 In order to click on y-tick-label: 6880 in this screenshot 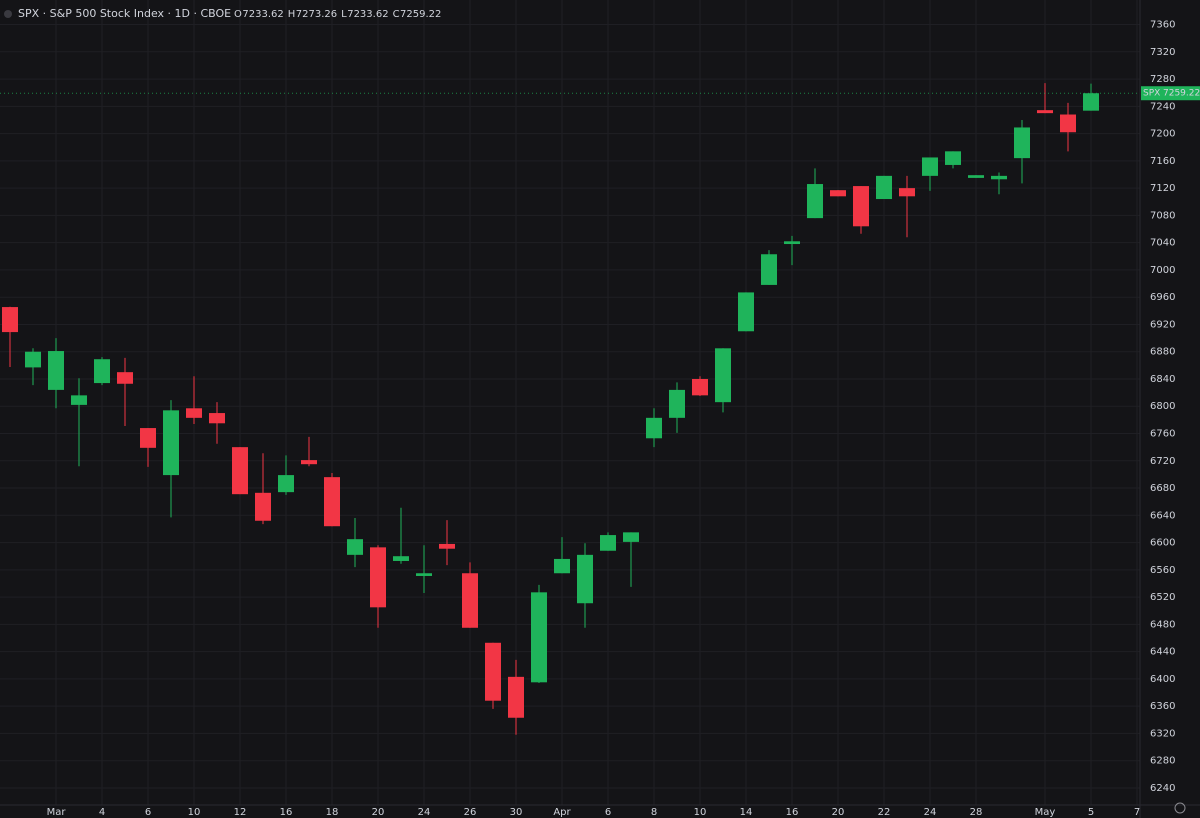, I will do `click(1162, 352)`.